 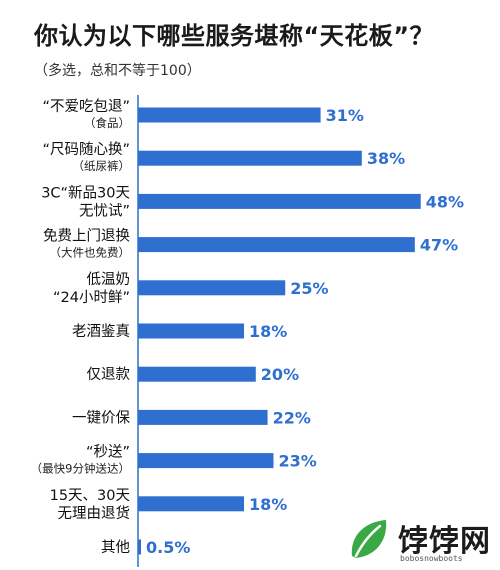 I want to click on category-sublabel: （纸尿裤）, so click(x=102, y=166).